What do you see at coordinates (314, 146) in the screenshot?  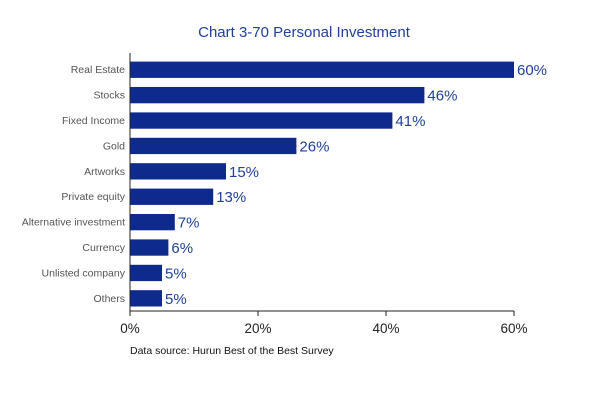 I see `data-label: 26%` at bounding box center [314, 146].